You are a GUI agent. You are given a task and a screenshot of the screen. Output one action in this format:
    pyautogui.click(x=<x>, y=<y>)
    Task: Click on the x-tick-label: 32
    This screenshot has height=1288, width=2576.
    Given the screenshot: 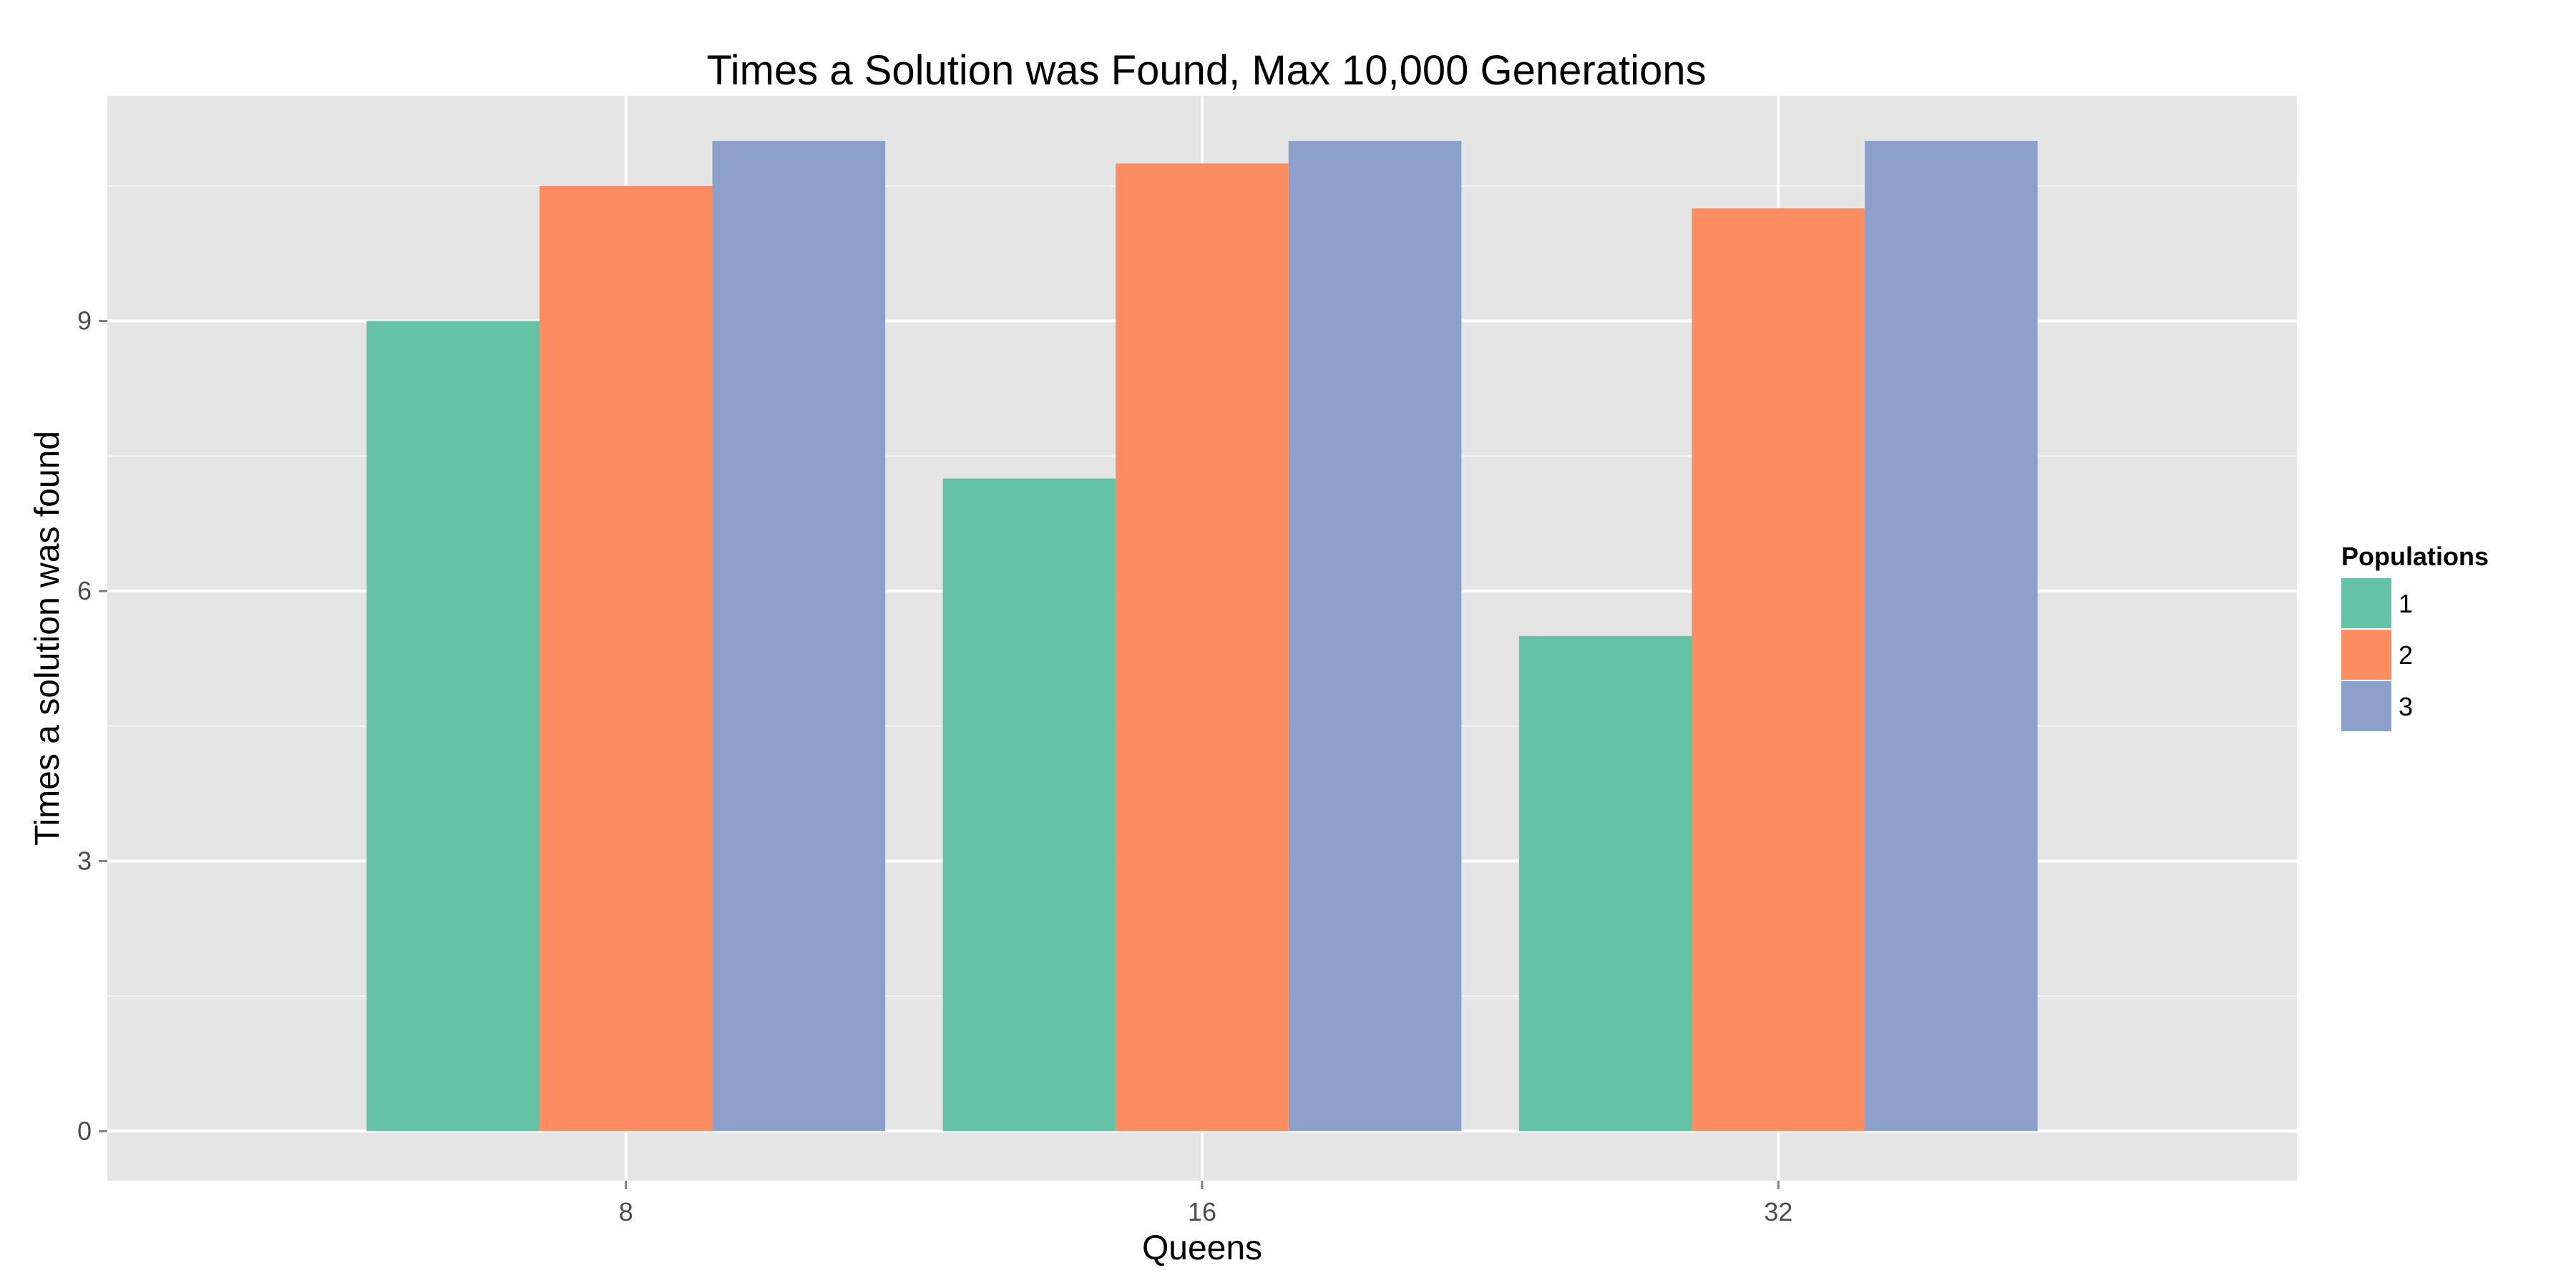 What is the action you would take?
    pyautogui.click(x=1778, y=1211)
    